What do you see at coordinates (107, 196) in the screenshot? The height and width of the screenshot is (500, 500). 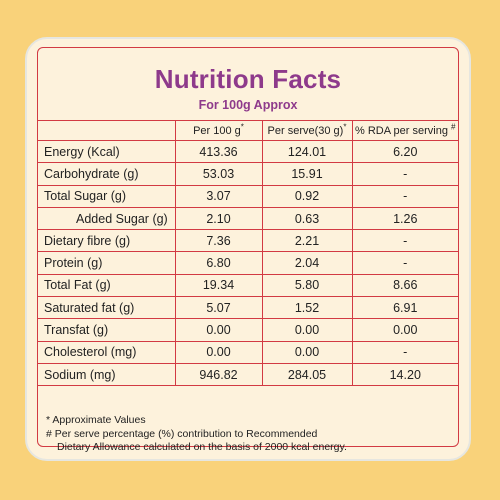 I see `nutrient-name: Total Sugar (g)` at bounding box center [107, 196].